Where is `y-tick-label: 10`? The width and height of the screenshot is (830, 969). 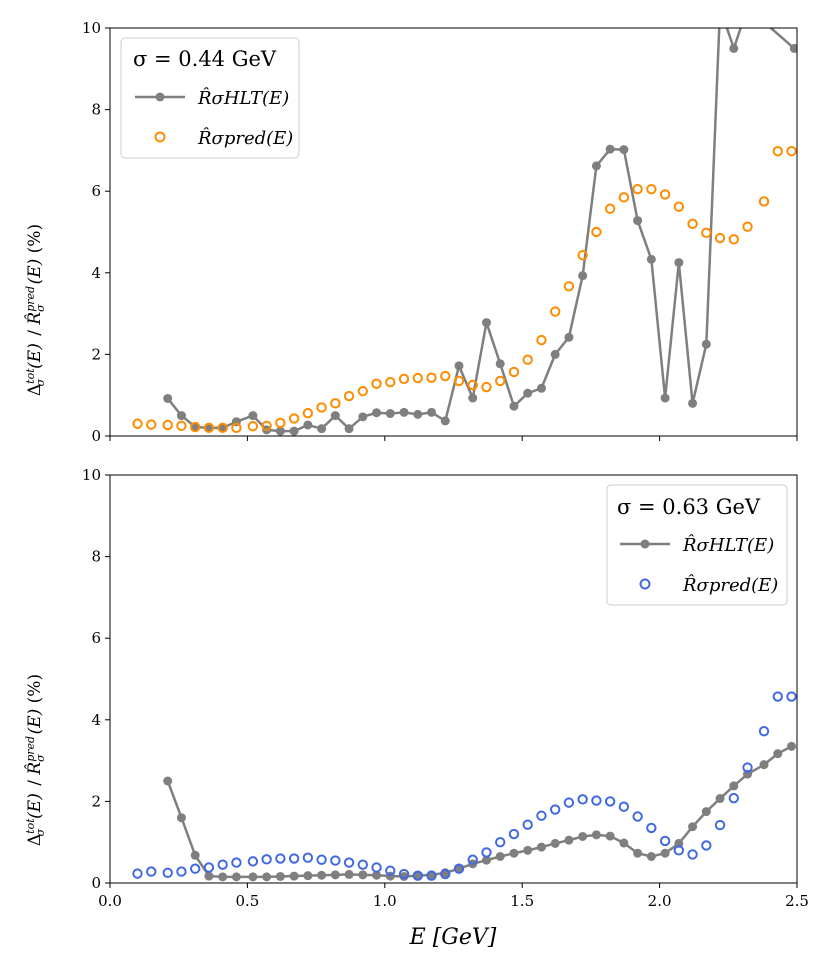 y-tick-label: 10 is located at coordinates (91, 475).